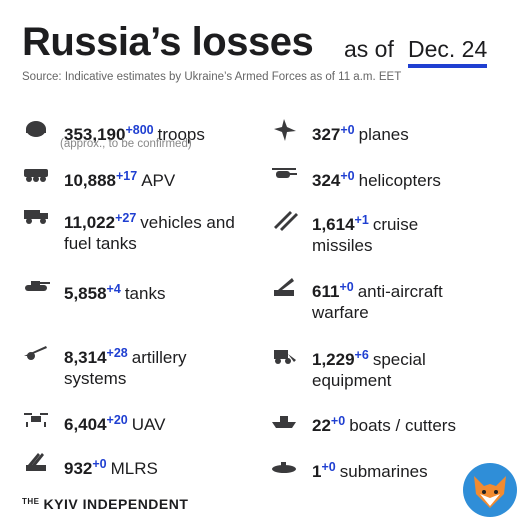 This screenshot has height=525, width=525. What do you see at coordinates (31, 501) in the screenshot?
I see `brand-prefix: THE` at bounding box center [31, 501].